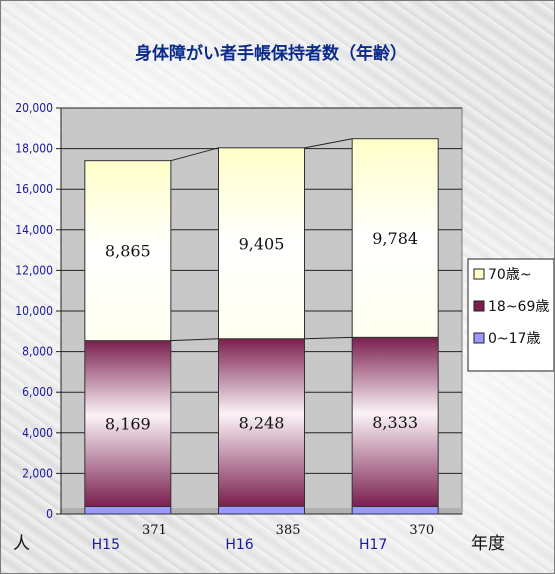  I want to click on y-tick-label: 2,000, so click(37, 473).